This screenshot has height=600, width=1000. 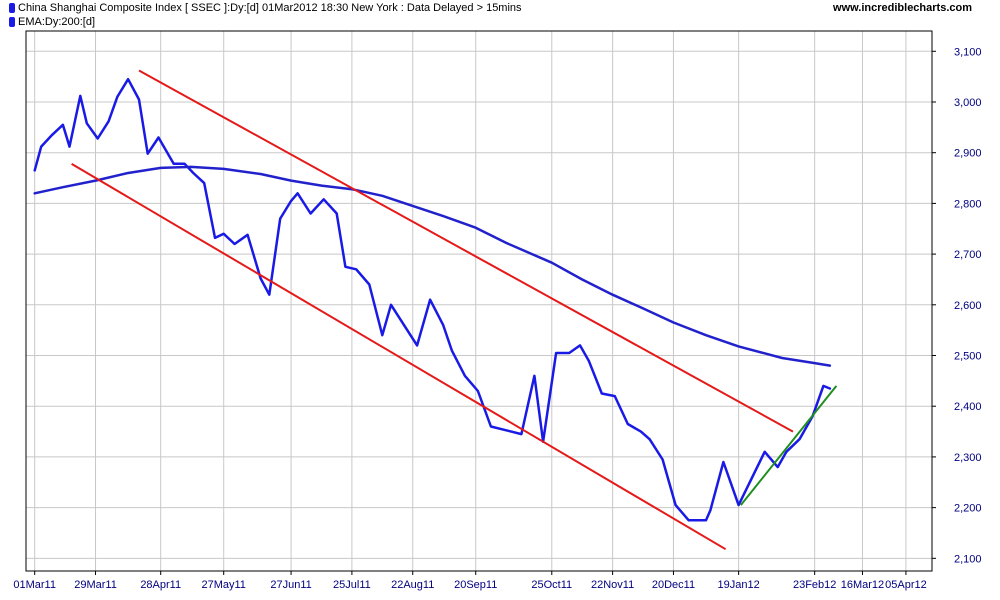 What do you see at coordinates (968, 357) in the screenshot?
I see `y-tick-label: 2,500` at bounding box center [968, 357].